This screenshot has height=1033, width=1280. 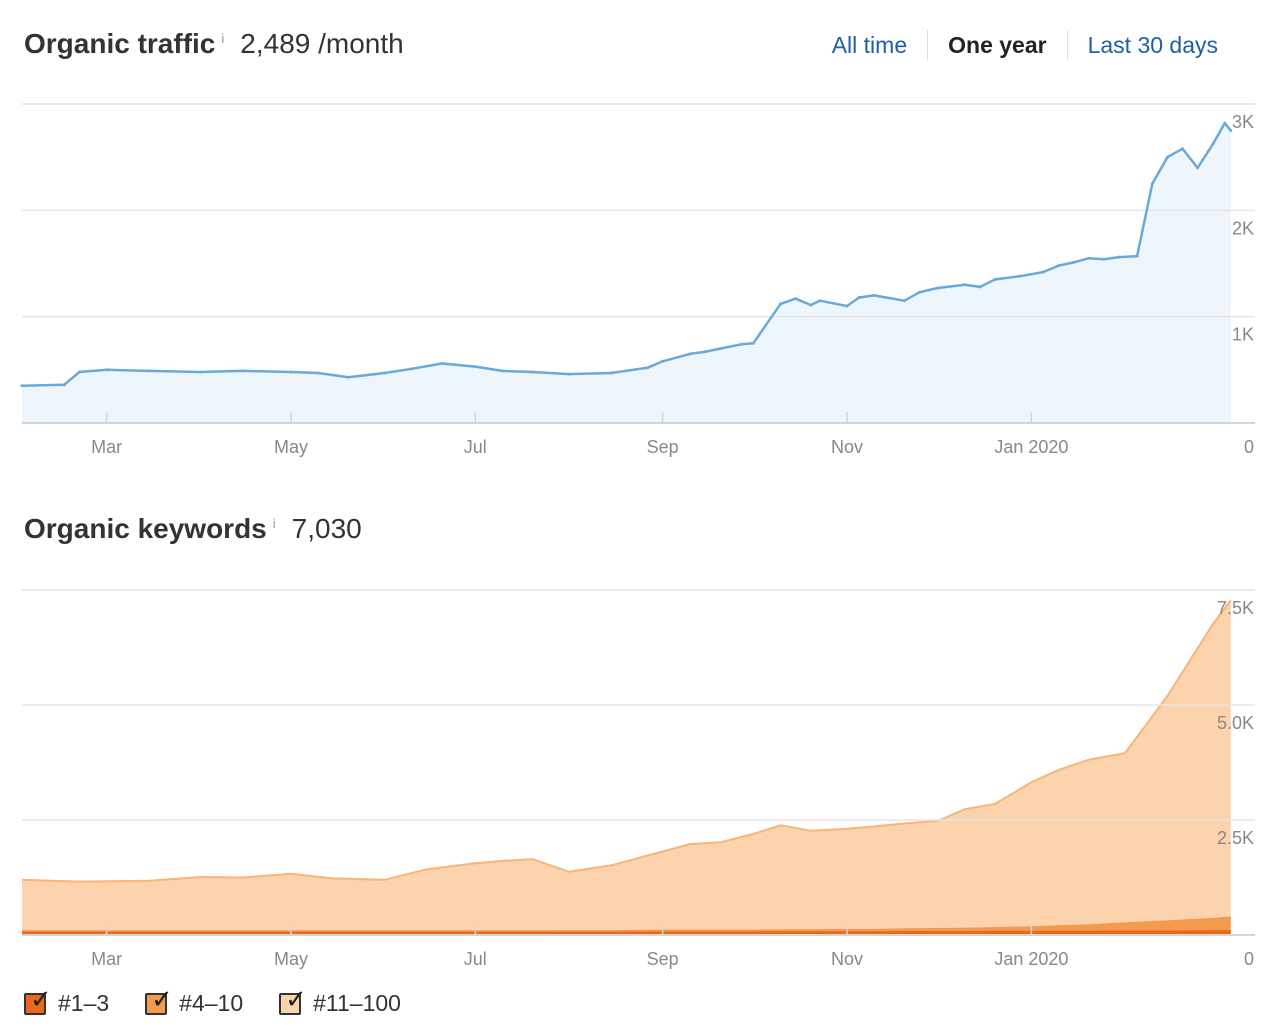 I want to click on legend-item-4-10: ✓ #4–10, so click(x=194, y=1001).